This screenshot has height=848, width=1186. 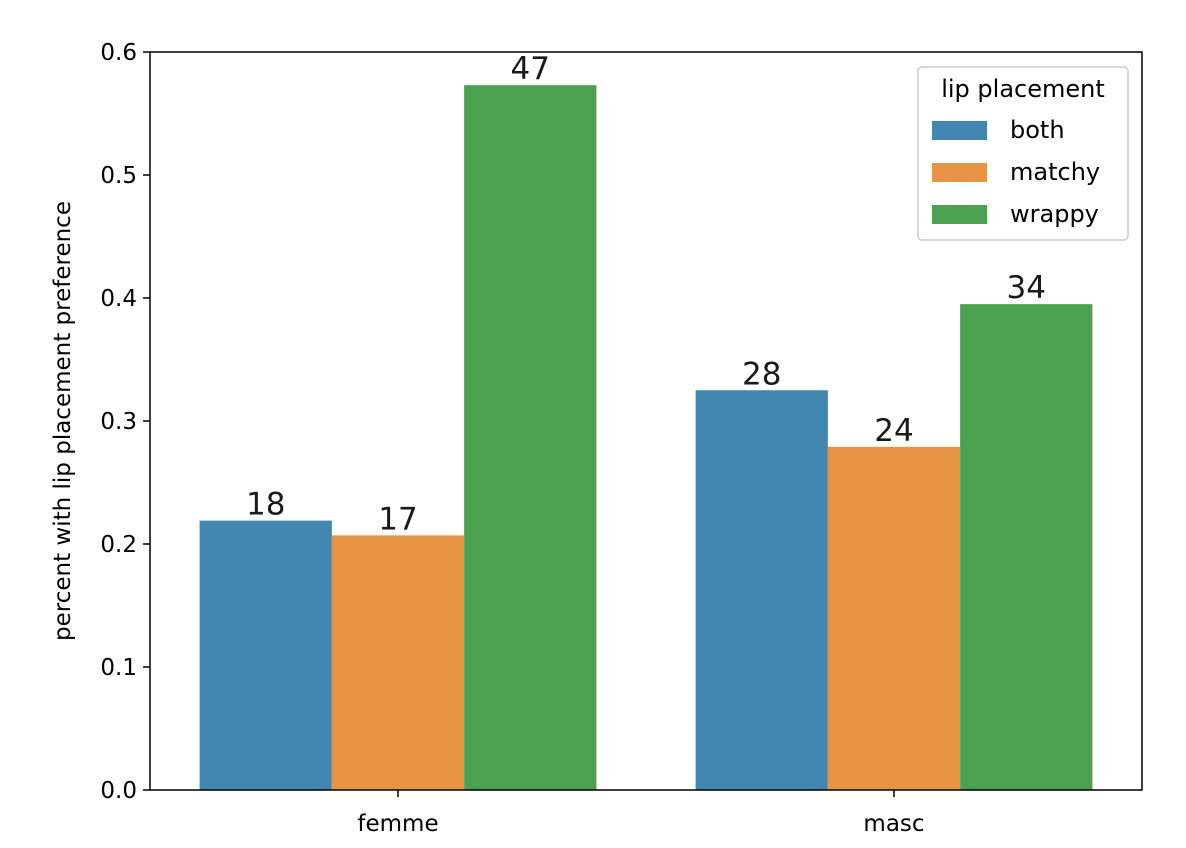 What do you see at coordinates (761, 374) in the screenshot?
I see `bar-label-both-masc: 28` at bounding box center [761, 374].